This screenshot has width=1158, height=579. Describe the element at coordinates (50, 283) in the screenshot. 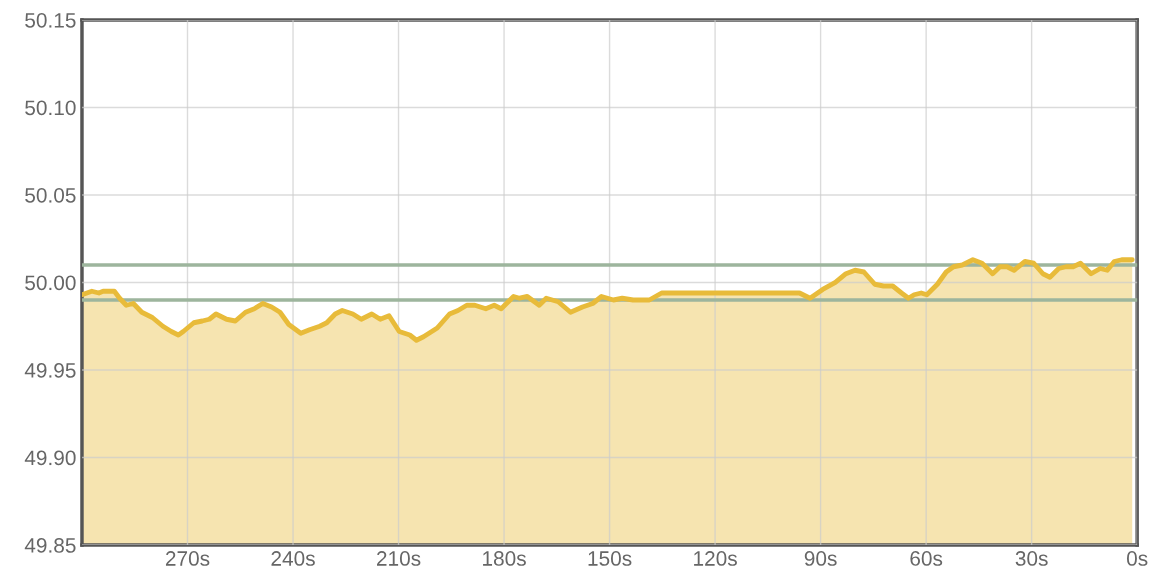

I see `y-tick-label: 50.00` at that location.